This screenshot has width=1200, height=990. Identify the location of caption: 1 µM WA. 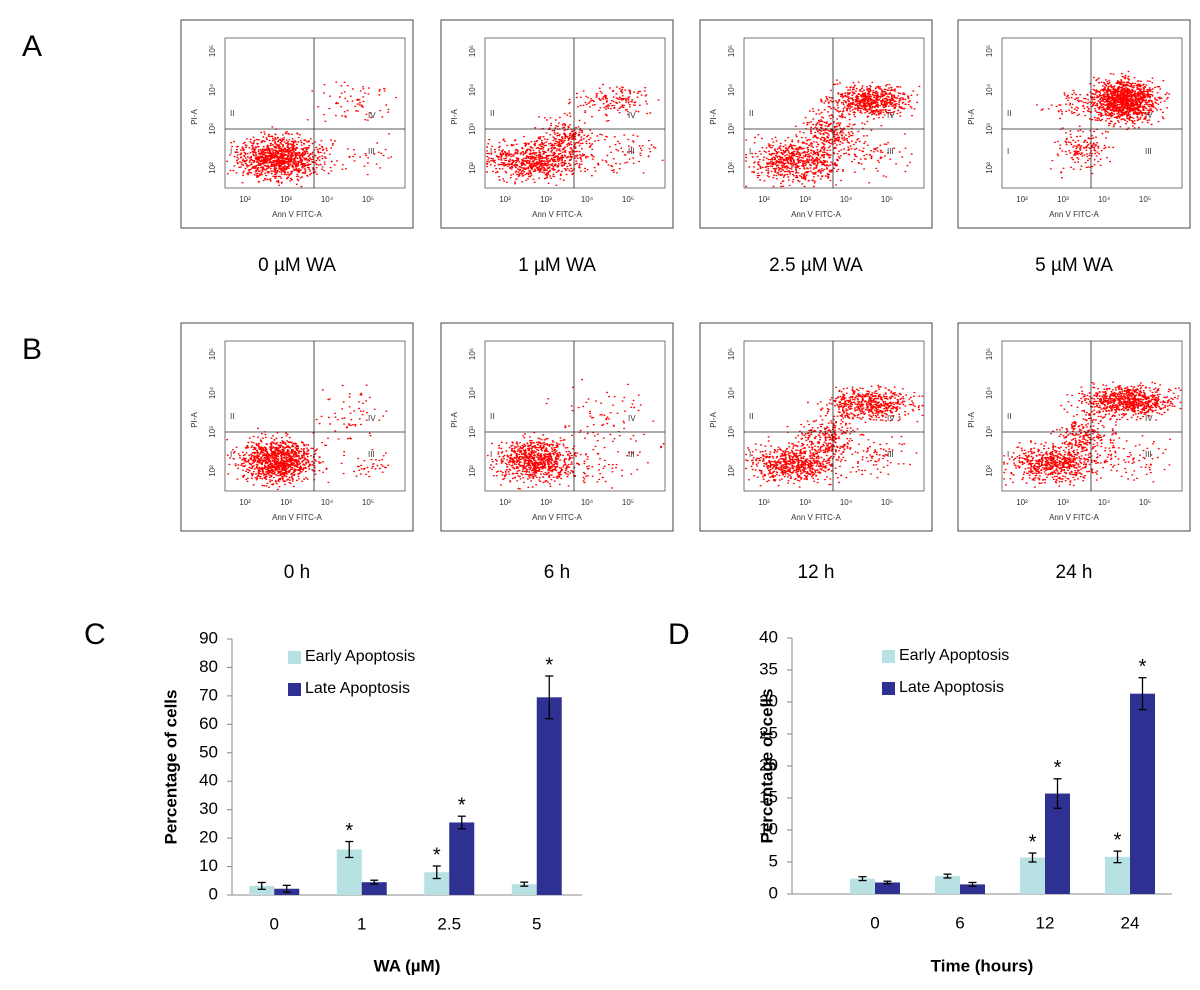
(557, 265).